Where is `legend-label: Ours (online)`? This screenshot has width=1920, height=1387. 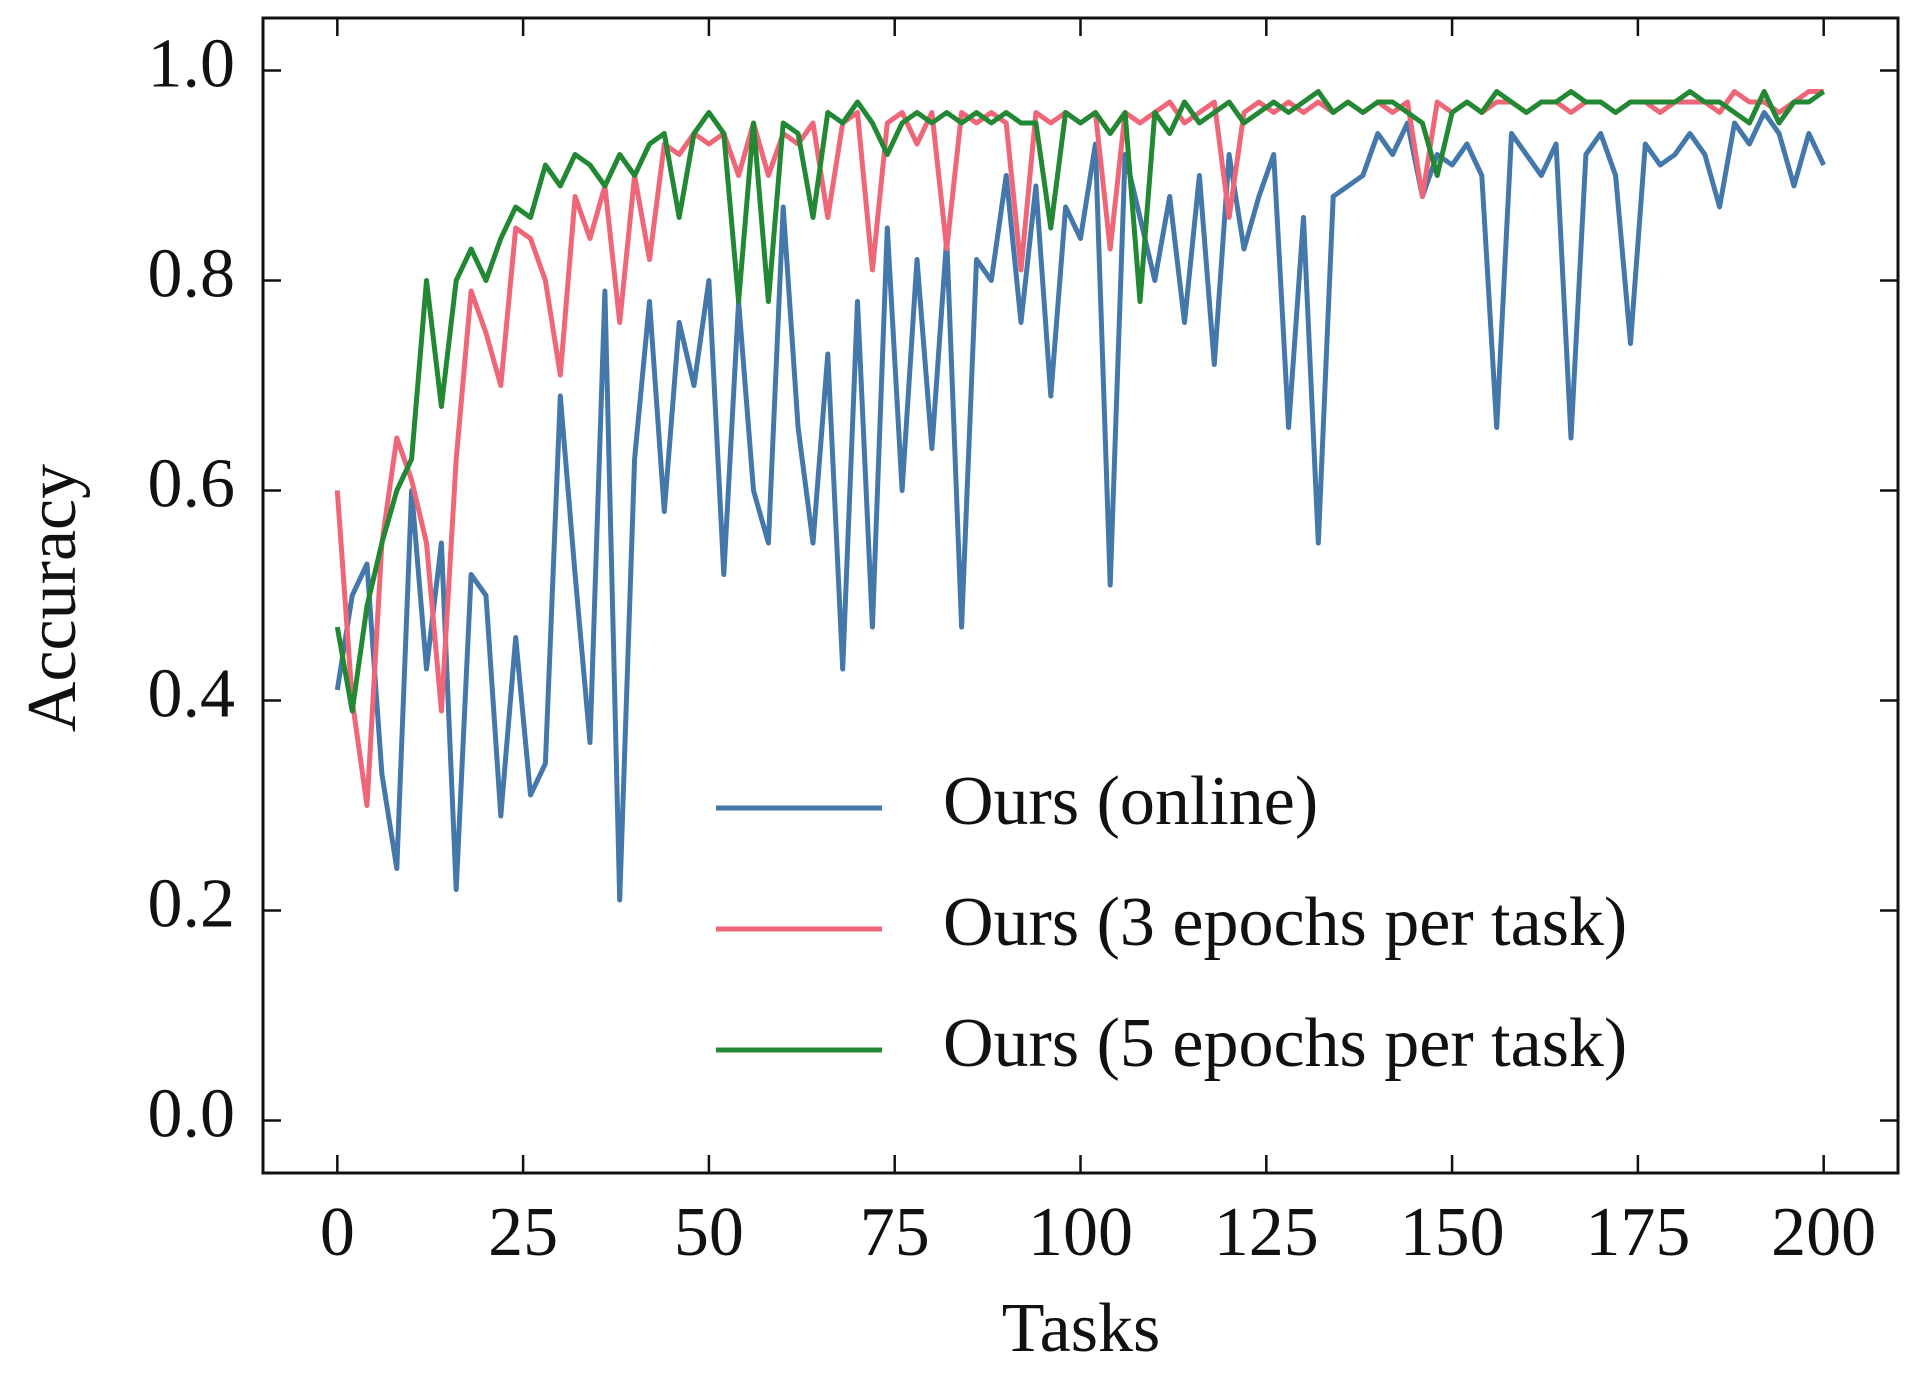
legend-label: Ours (online) is located at coordinates (1130, 801).